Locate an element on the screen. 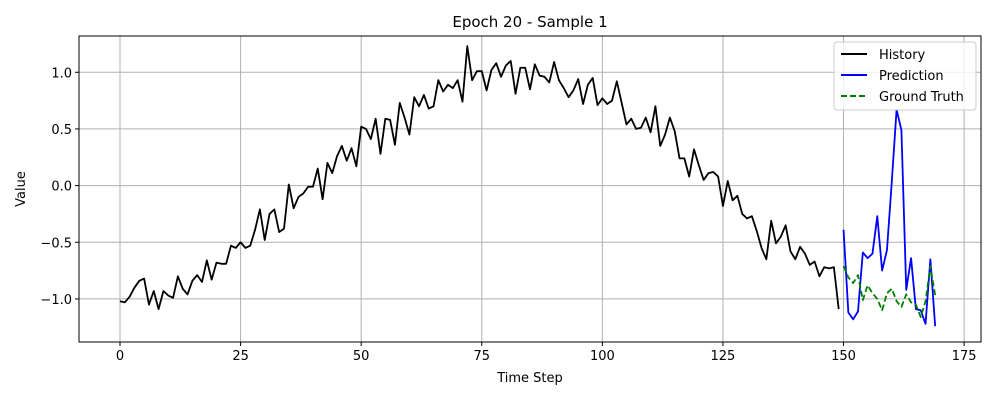  y-axis-title: Value is located at coordinates (21, 189).